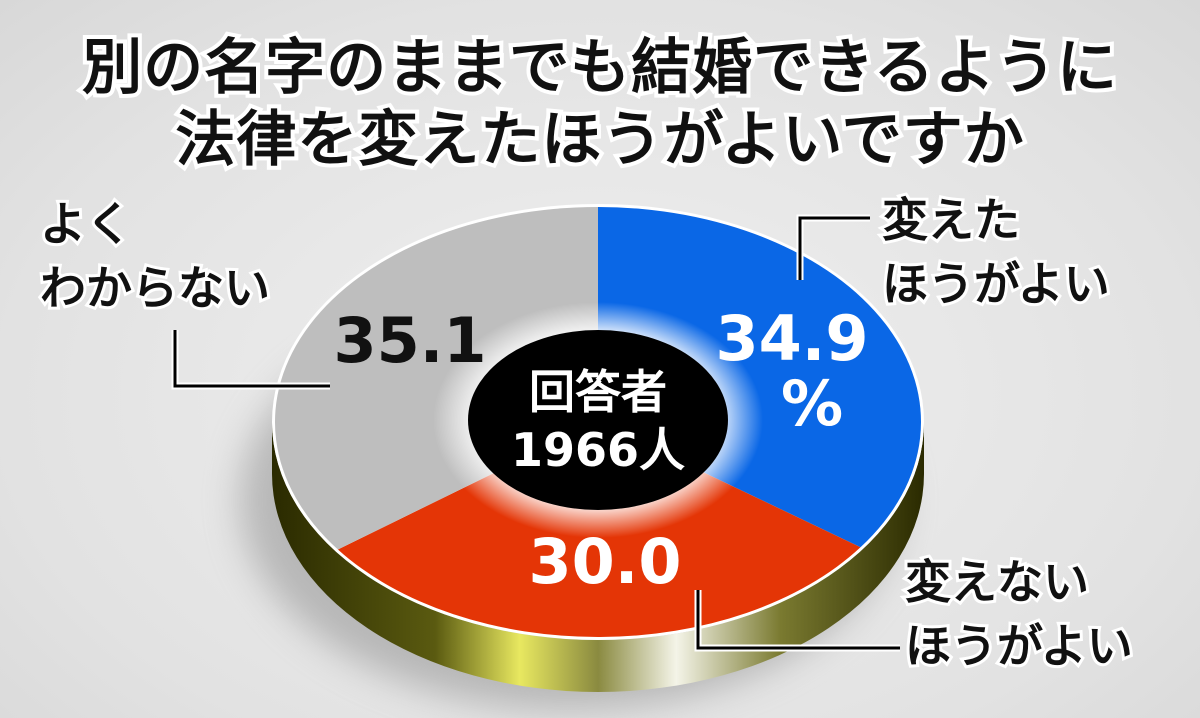 The image size is (1200, 718). Describe the element at coordinates (410, 340) in the screenshot. I see `value-label-2: 35.1` at that location.